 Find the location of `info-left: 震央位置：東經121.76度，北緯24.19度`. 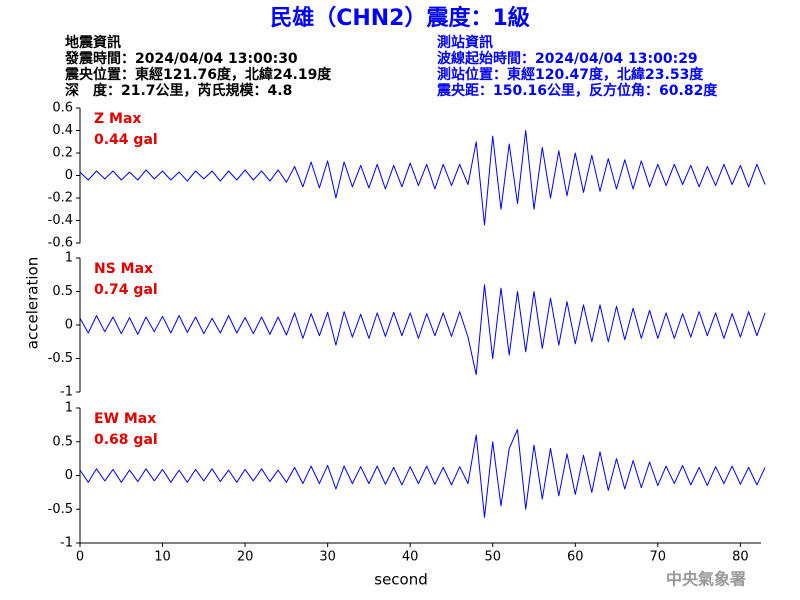

info-left: 震央位置：東經121.76度，北緯24.19度 is located at coordinates (198, 74).